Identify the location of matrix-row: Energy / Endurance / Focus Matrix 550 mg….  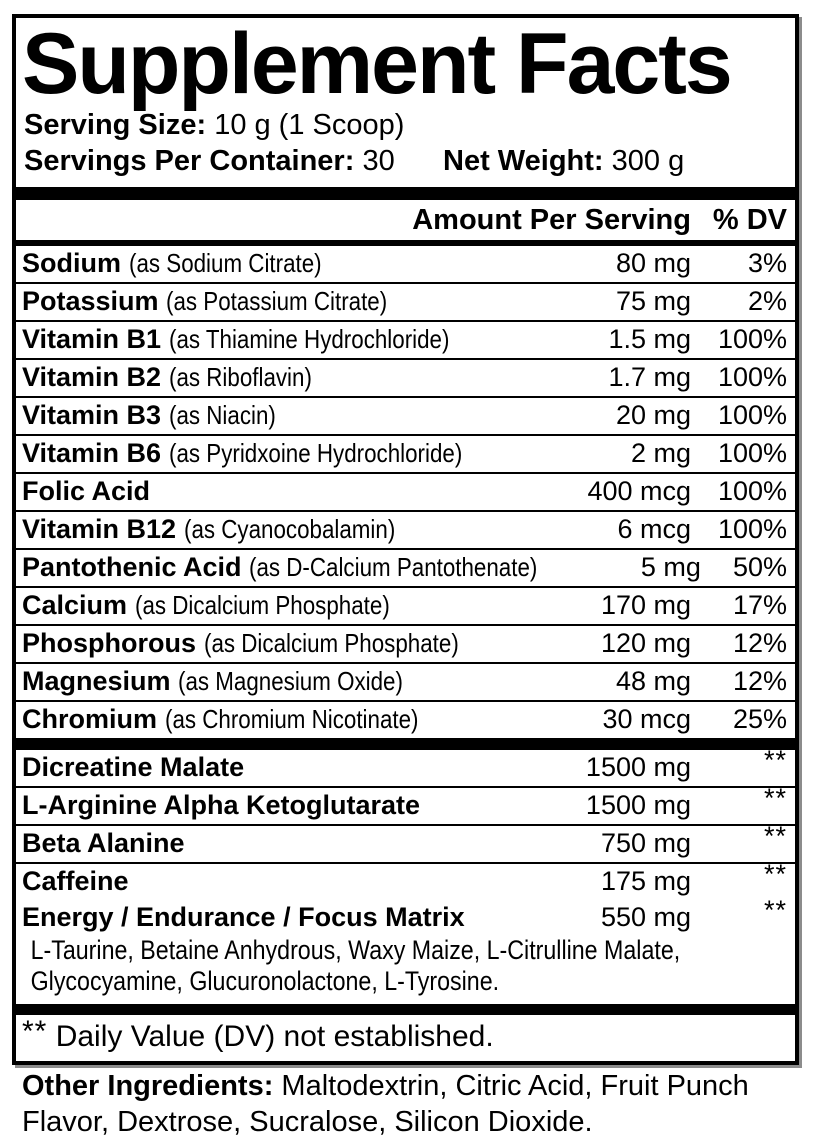
(405, 949).